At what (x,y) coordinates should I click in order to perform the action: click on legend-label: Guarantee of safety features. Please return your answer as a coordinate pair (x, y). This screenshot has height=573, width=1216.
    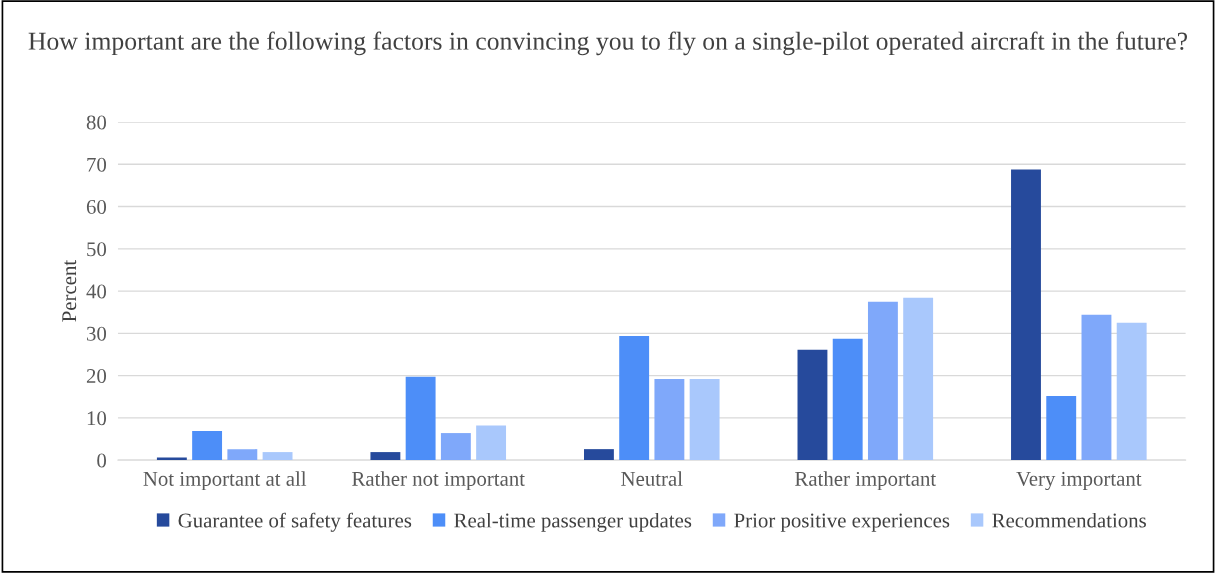
    Looking at the image, I should click on (295, 522).